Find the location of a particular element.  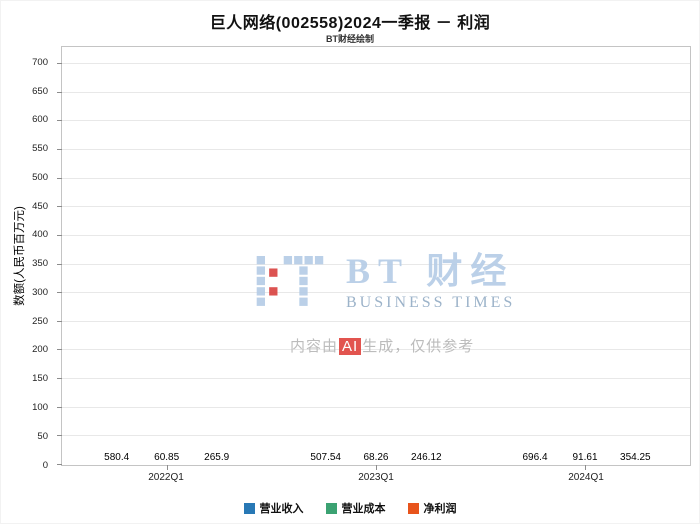

y-tick-label: 350 is located at coordinates (40, 264).